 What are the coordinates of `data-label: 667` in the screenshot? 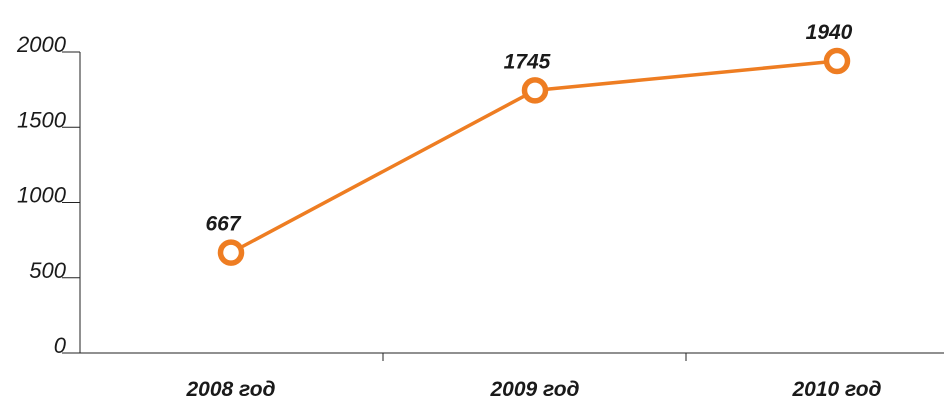 It's located at (223, 224).